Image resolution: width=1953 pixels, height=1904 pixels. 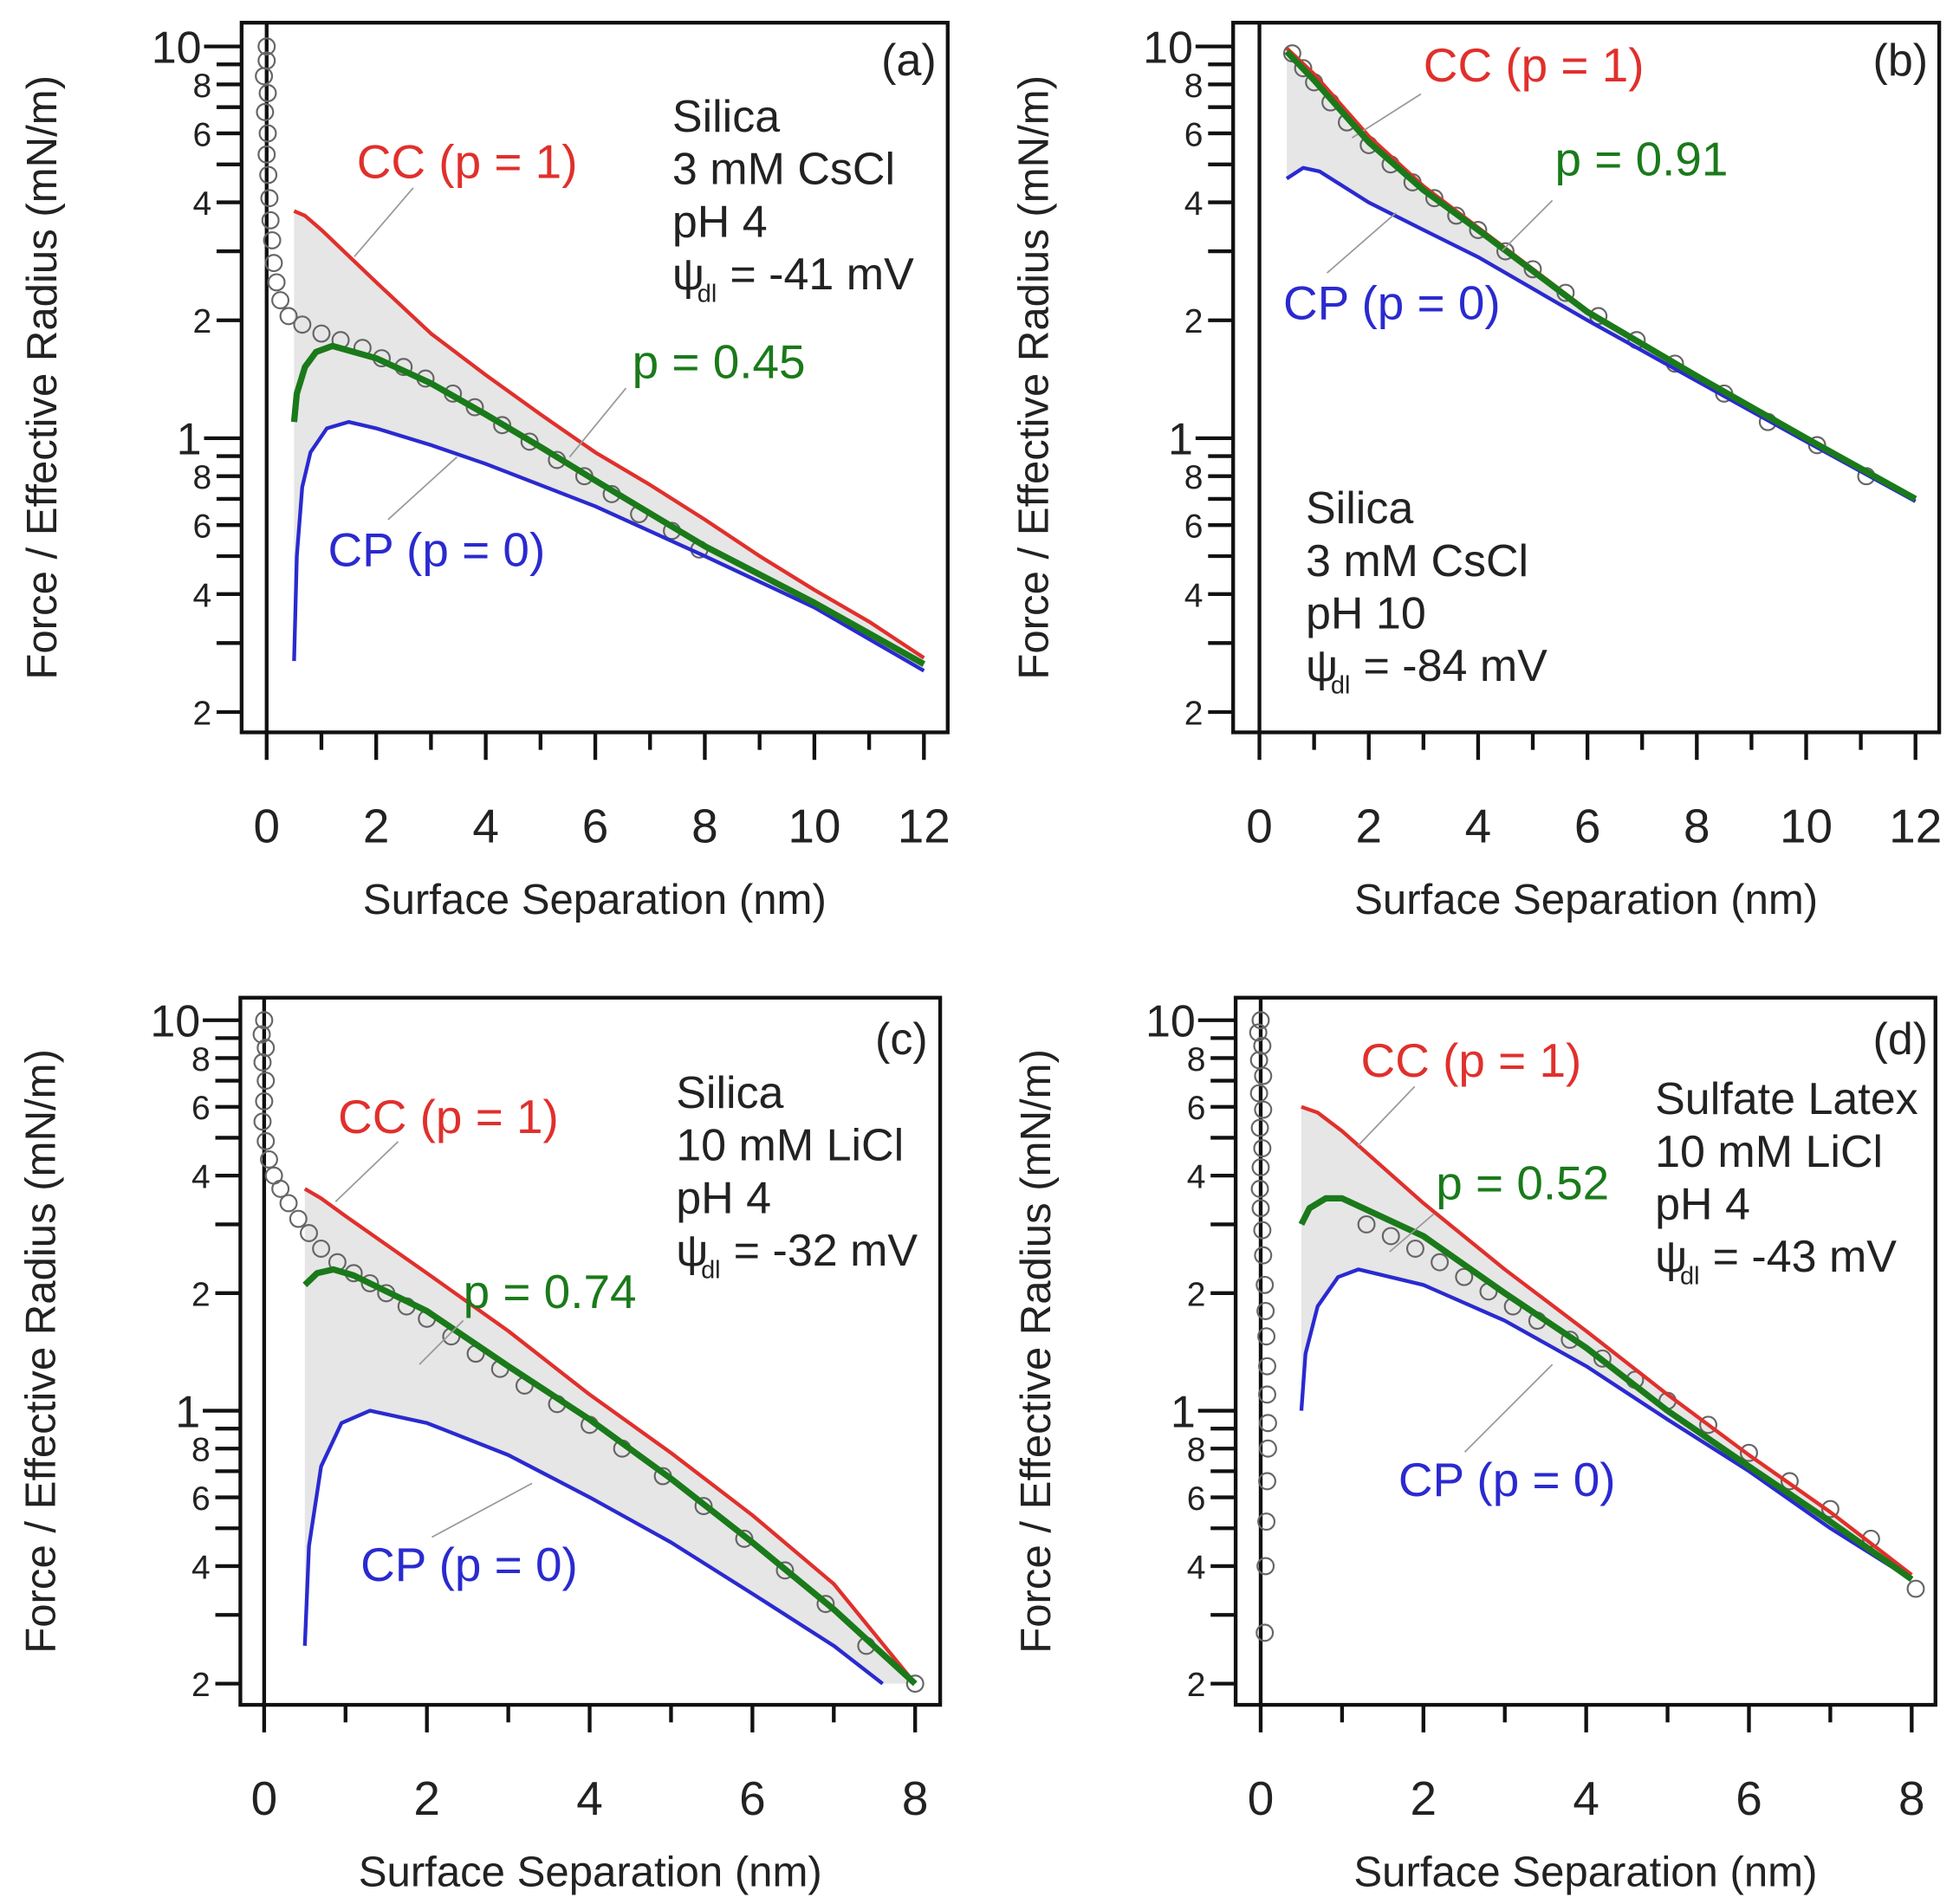 I want to click on series-label-cc: CC (p = 1), so click(x=1471, y=1060).